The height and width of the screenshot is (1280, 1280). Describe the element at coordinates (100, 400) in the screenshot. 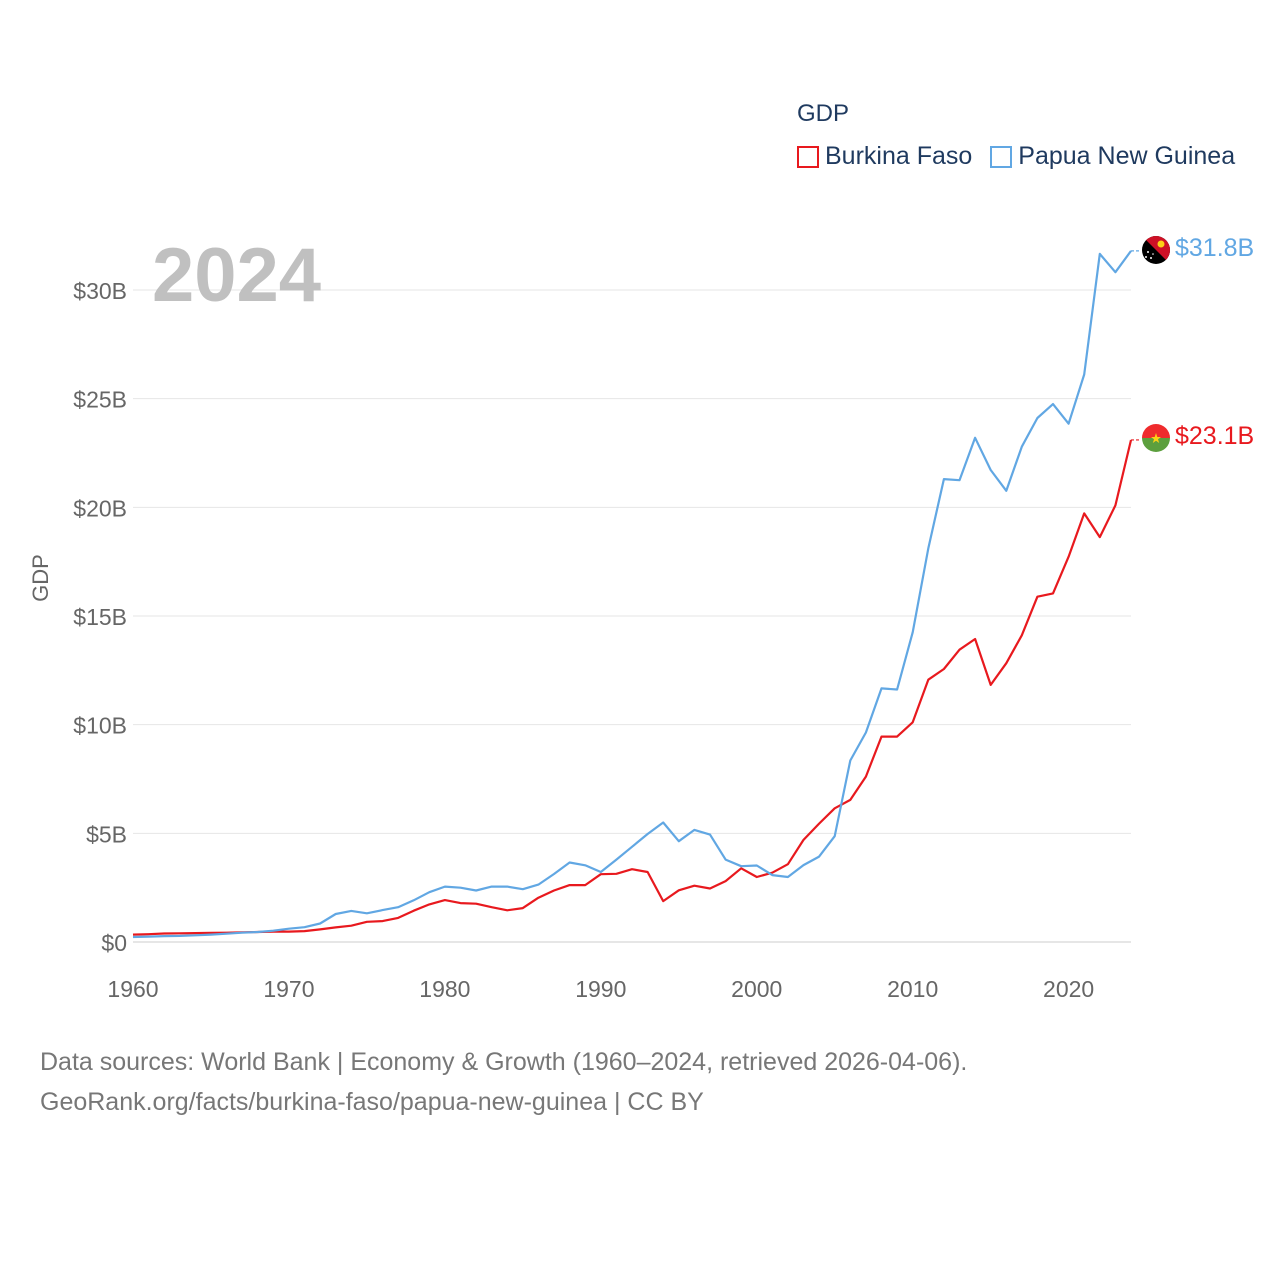

I see `y-tick-label: $25B` at that location.